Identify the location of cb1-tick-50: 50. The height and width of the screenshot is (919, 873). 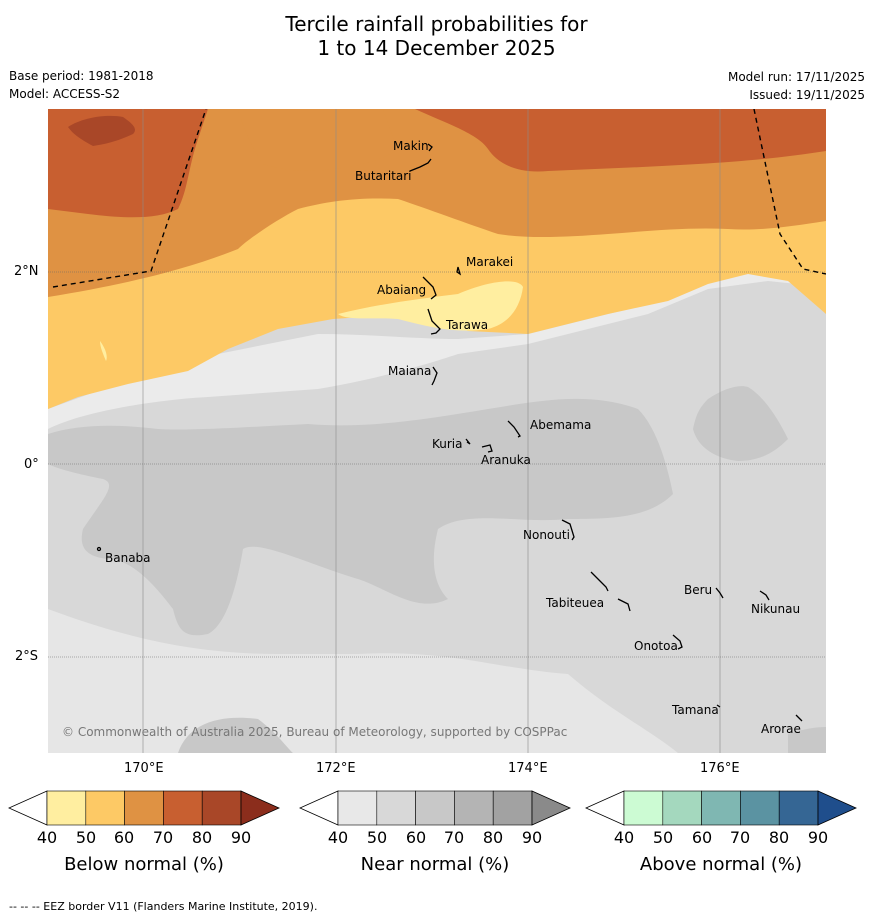
(377, 837).